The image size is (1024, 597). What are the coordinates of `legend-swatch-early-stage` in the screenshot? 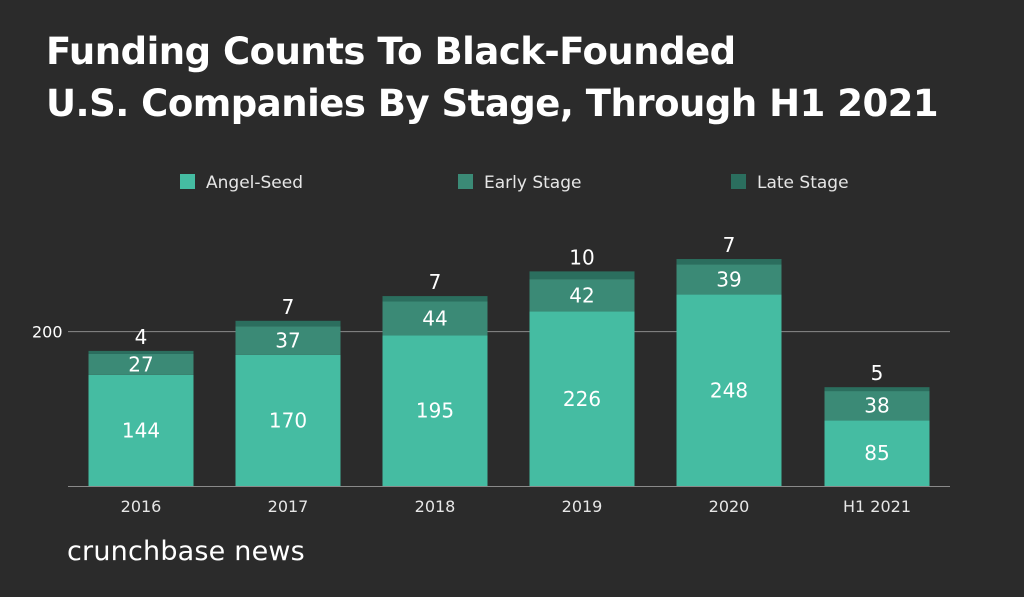 It's located at (465, 181).